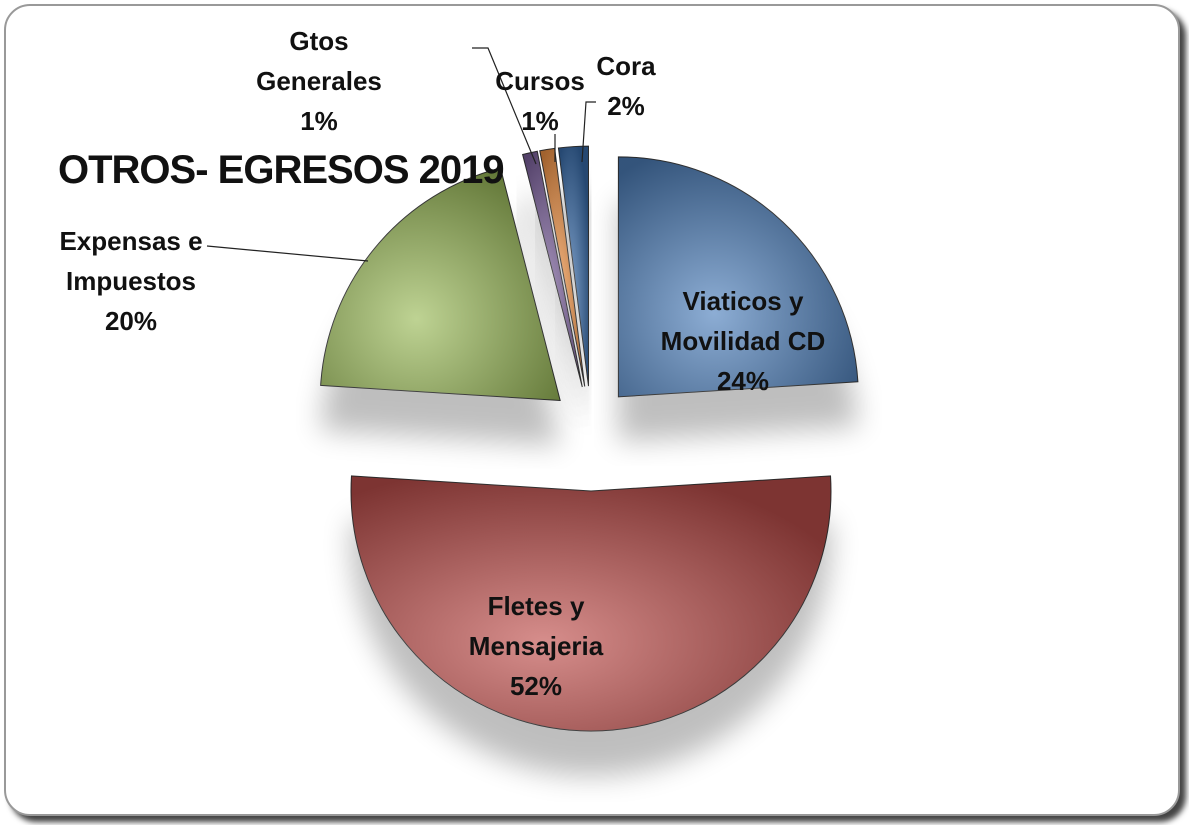  I want to click on category-label: Cora, so click(626, 66).